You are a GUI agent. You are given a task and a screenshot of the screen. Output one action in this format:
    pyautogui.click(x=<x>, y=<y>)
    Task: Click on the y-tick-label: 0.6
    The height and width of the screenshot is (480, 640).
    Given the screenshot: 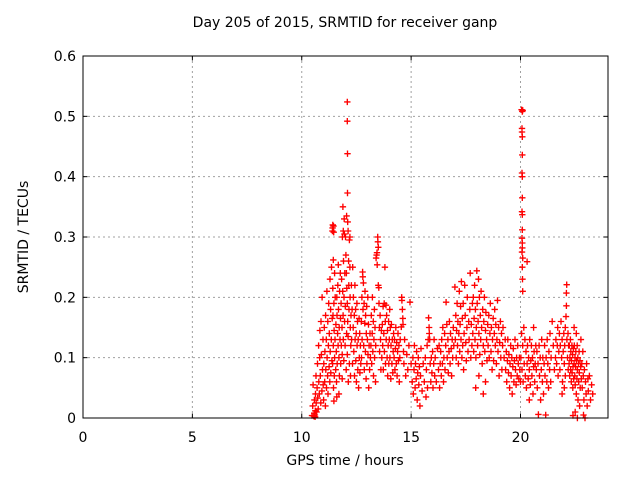 What is the action you would take?
    pyautogui.click(x=65, y=57)
    